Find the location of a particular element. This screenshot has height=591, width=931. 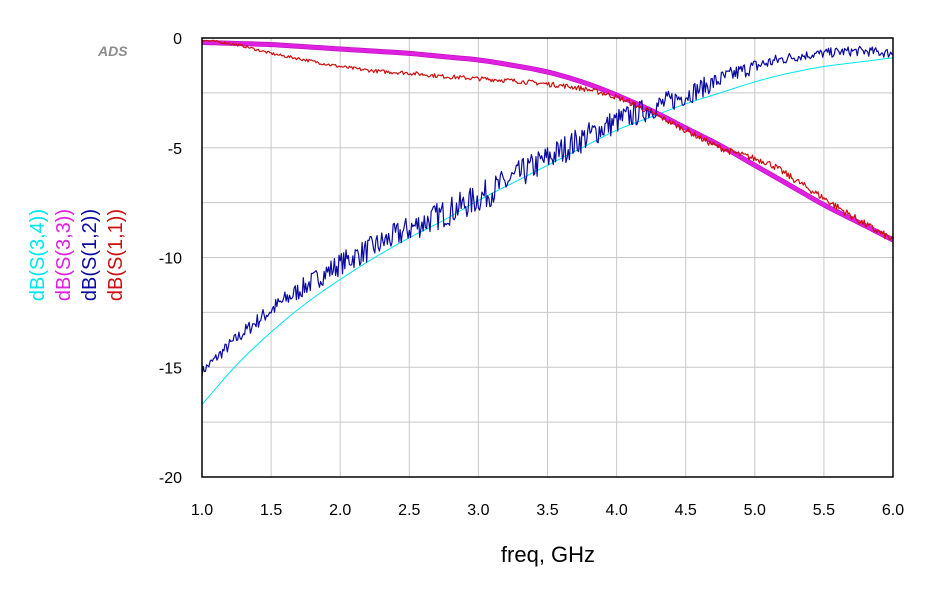

x-tick-label: 4.0 is located at coordinates (616, 510).